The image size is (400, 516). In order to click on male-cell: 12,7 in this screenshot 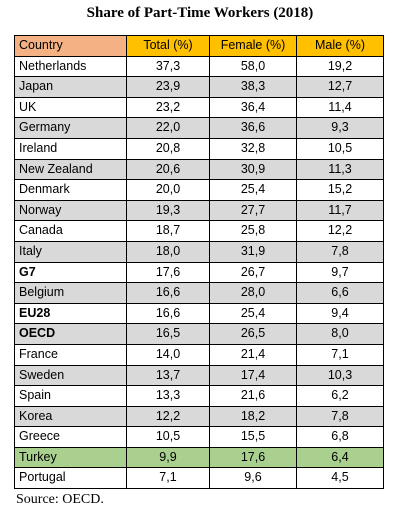, I will do `click(340, 87)`.